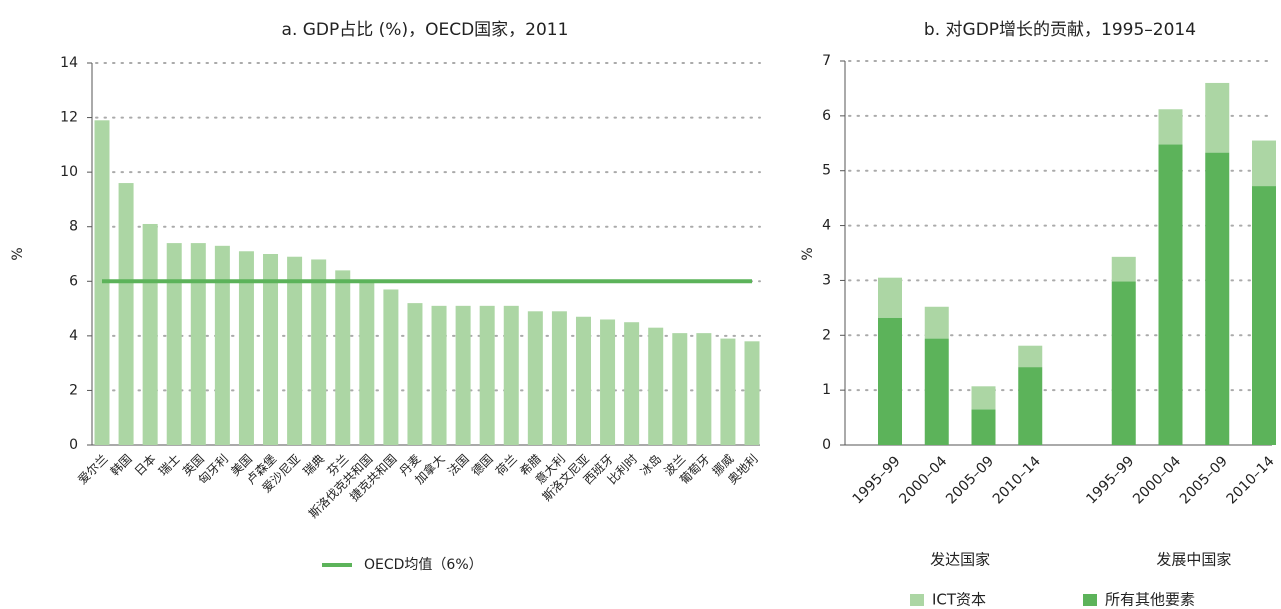 This screenshot has width=1281, height=609. What do you see at coordinates (651, 465) in the screenshot?
I see `x-tick-label: 冰岛` at bounding box center [651, 465].